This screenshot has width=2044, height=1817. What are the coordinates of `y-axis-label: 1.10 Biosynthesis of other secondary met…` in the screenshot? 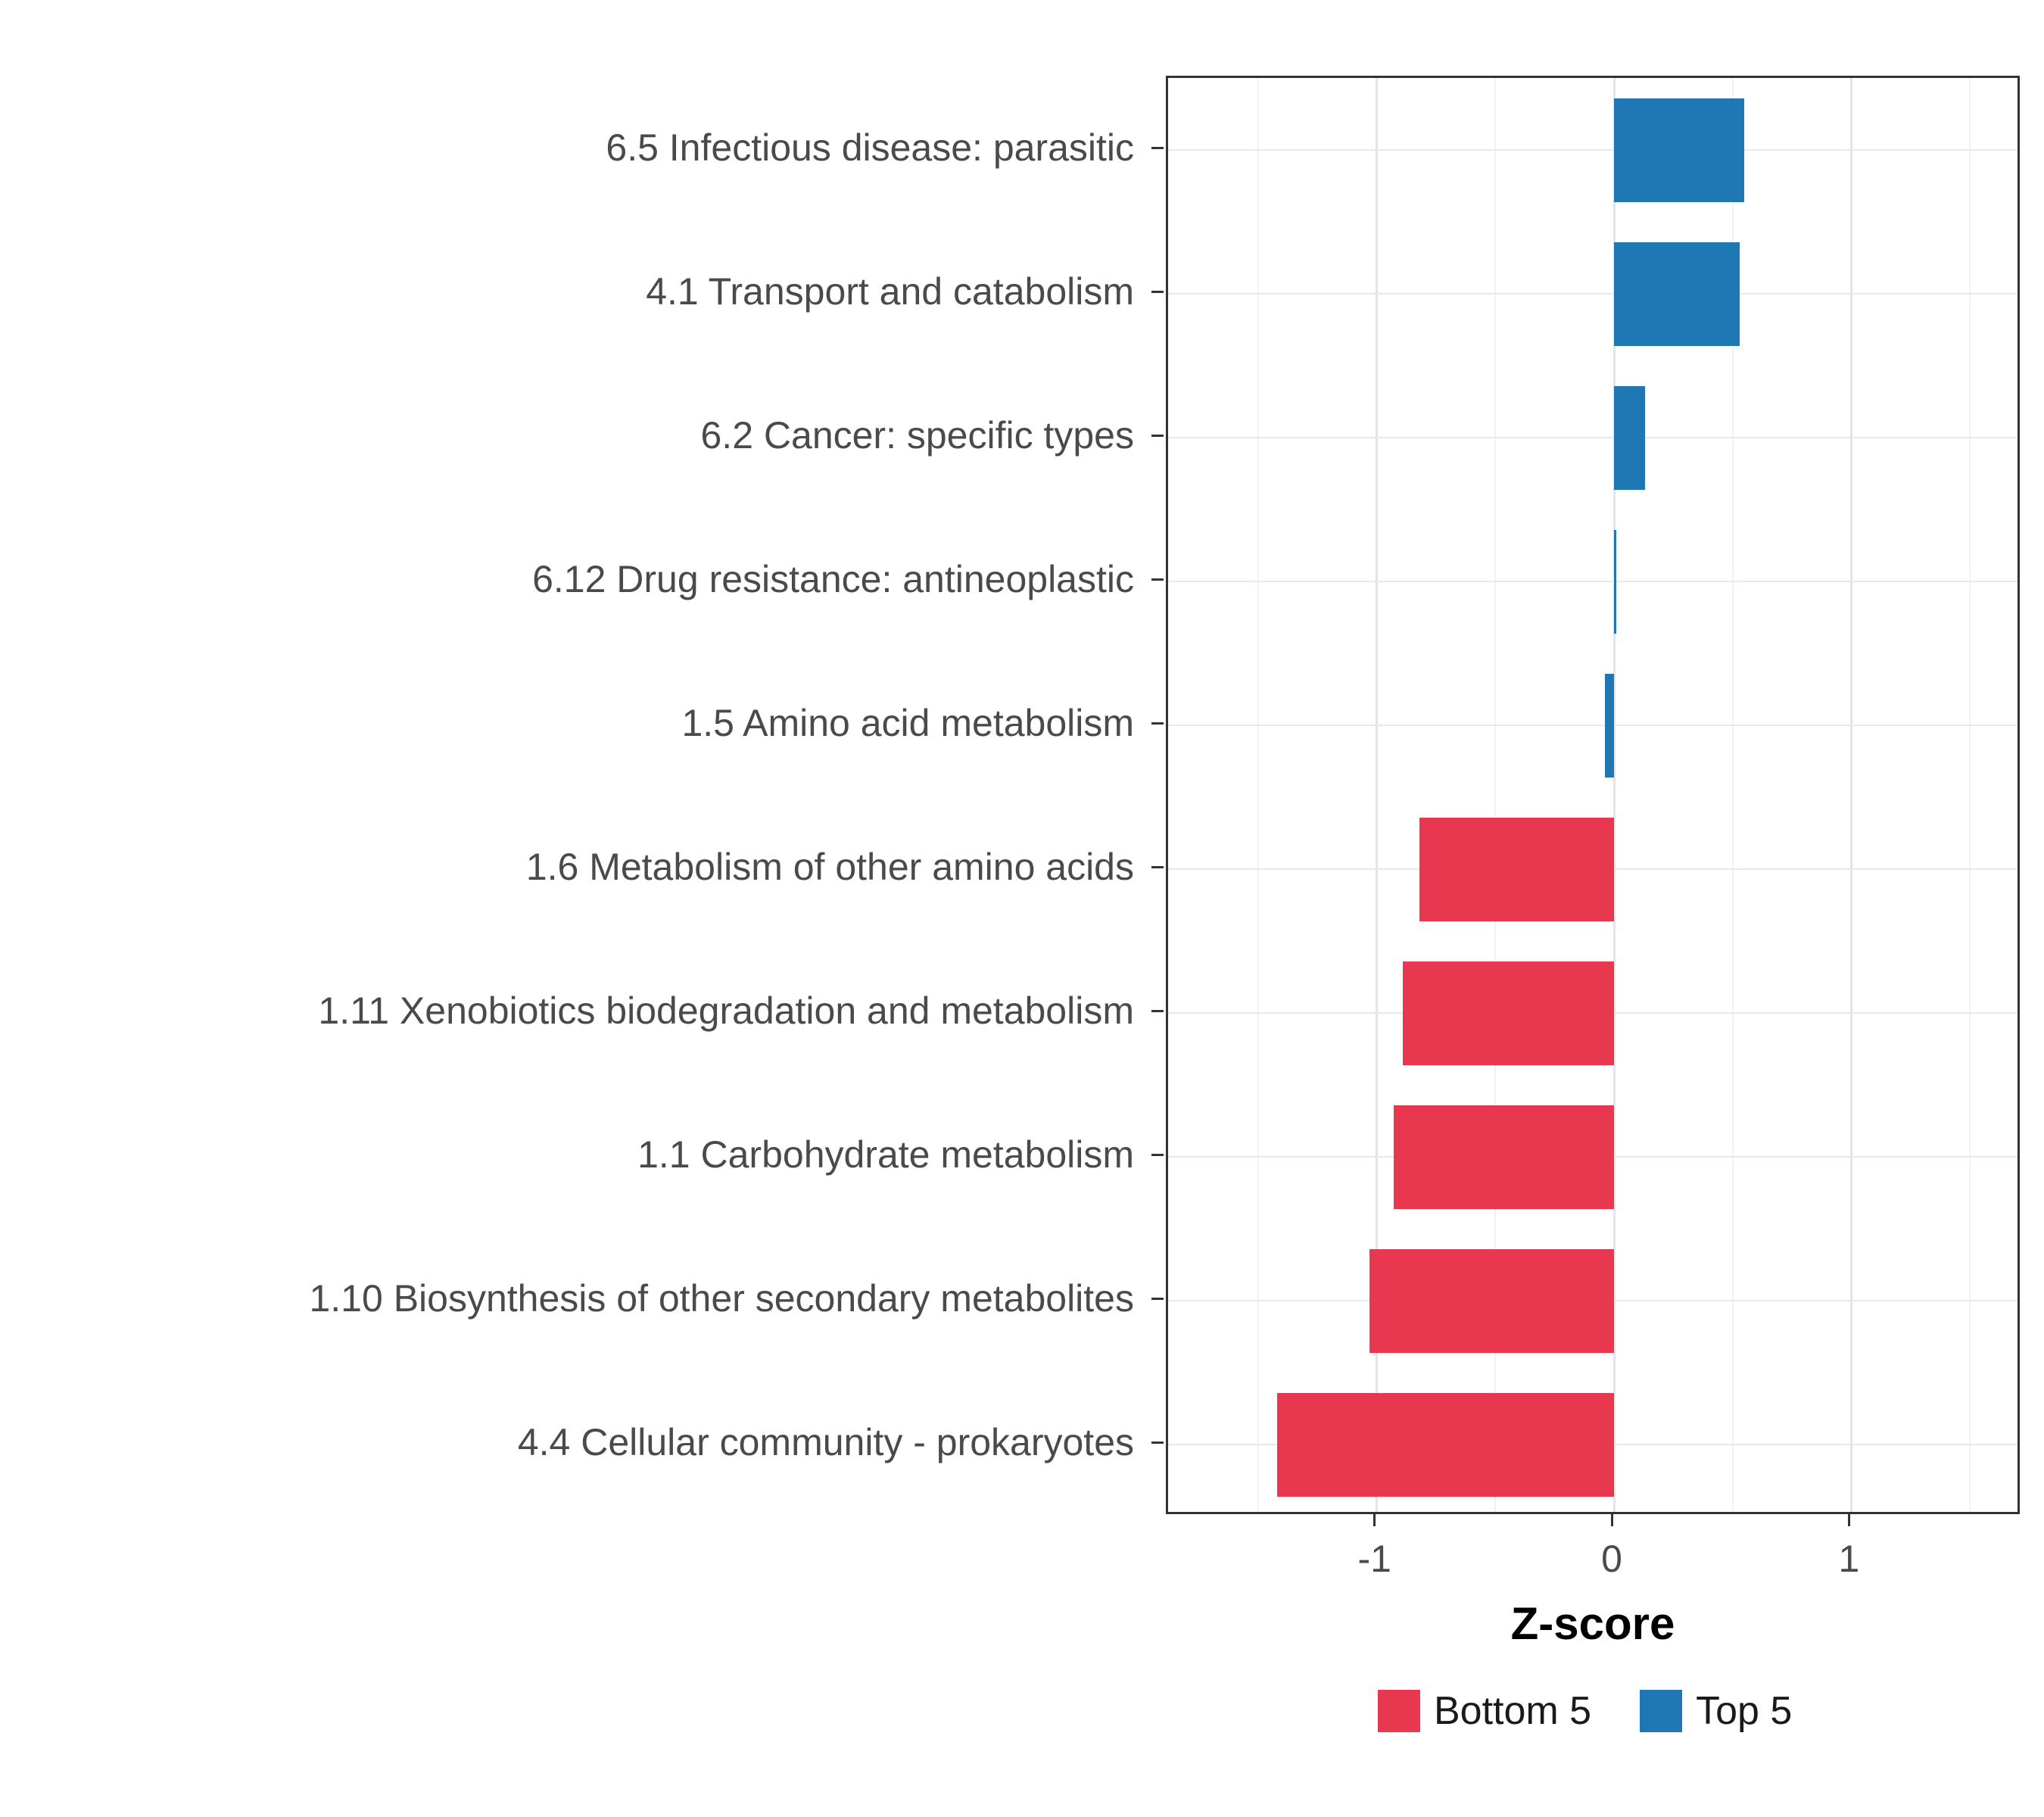 It's located at (721, 1298).